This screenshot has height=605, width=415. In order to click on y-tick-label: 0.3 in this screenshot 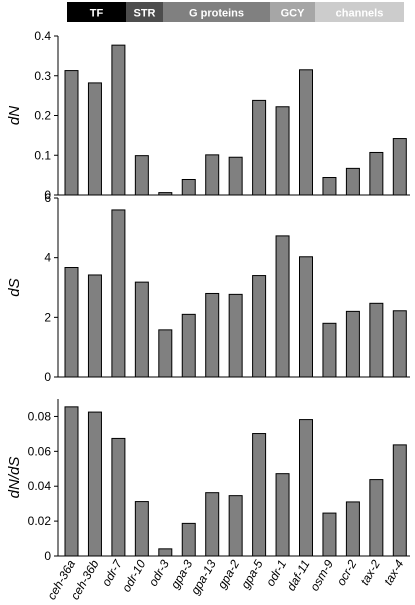, I will do `click(42, 76)`.